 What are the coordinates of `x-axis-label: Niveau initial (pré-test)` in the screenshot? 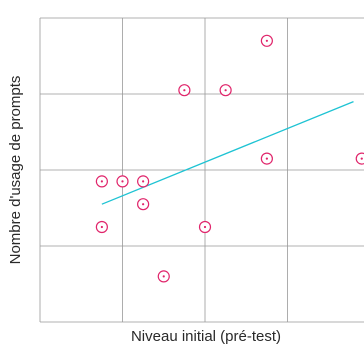 It's located at (206, 336).